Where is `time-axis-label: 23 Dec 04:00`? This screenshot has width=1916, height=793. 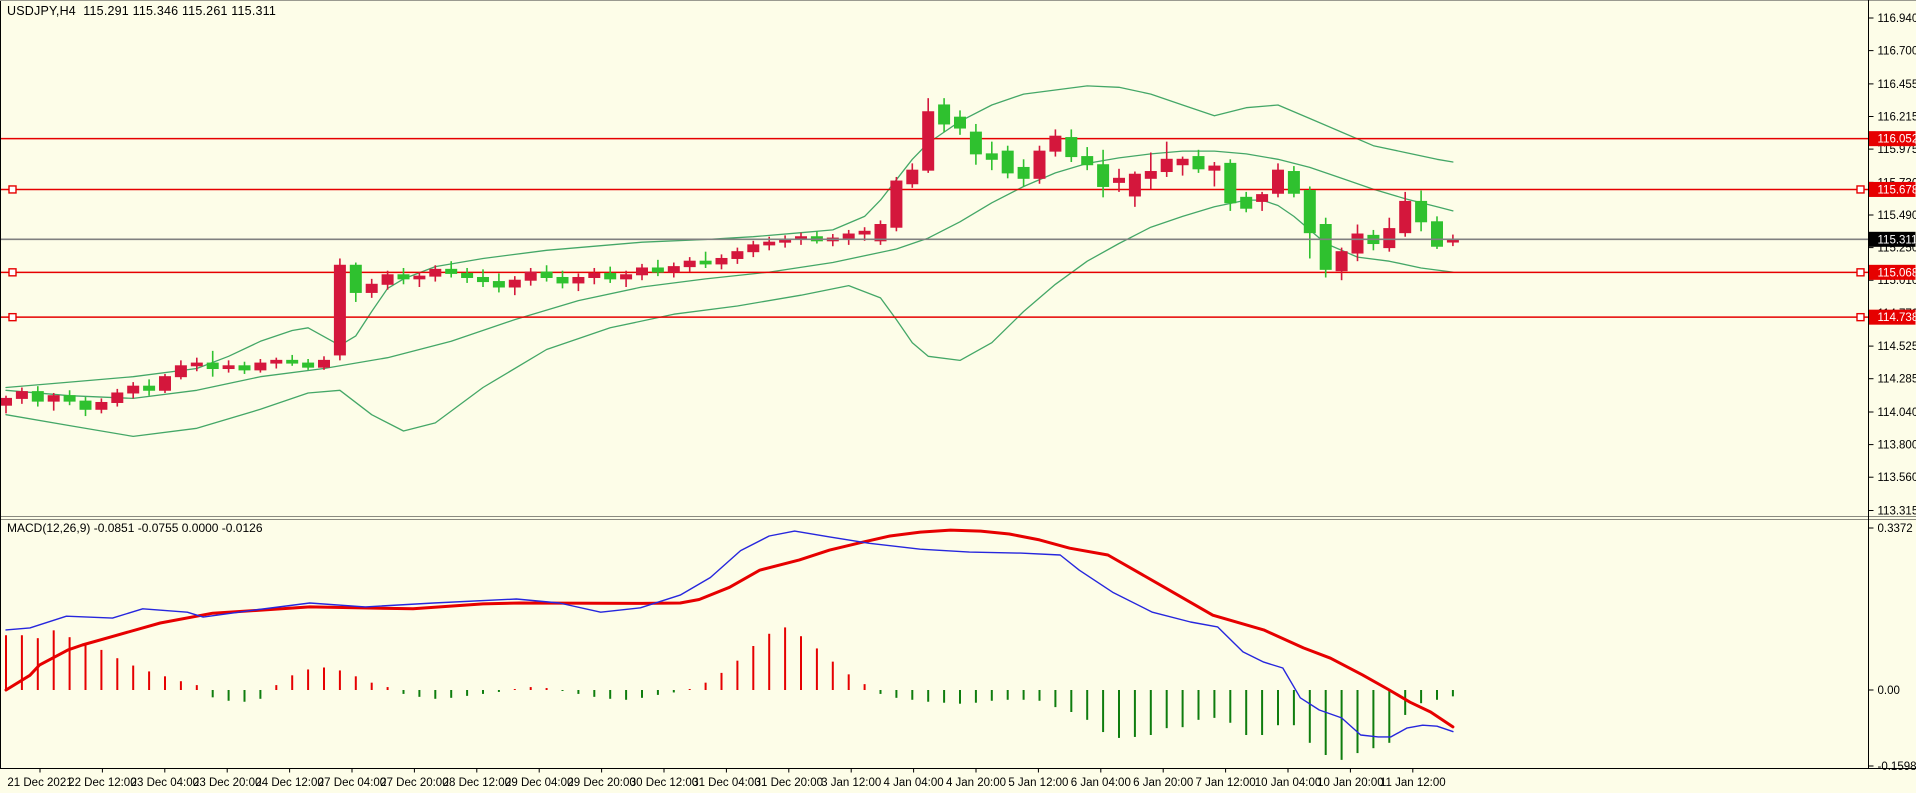 time-axis-label: 23 Dec 04:00 is located at coordinates (165, 783).